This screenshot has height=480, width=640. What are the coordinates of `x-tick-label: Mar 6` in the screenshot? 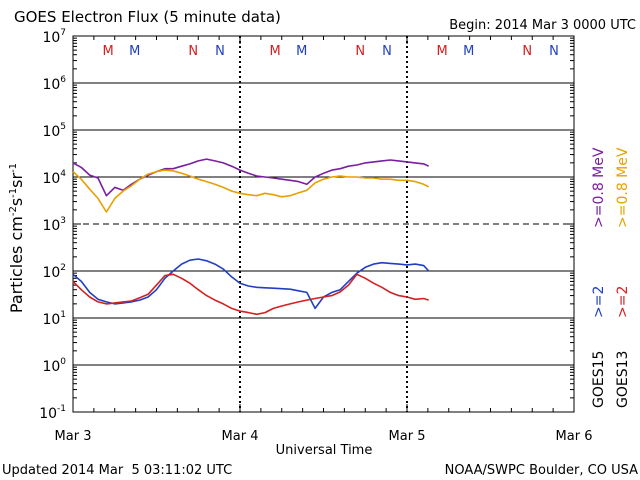 It's located at (574, 436).